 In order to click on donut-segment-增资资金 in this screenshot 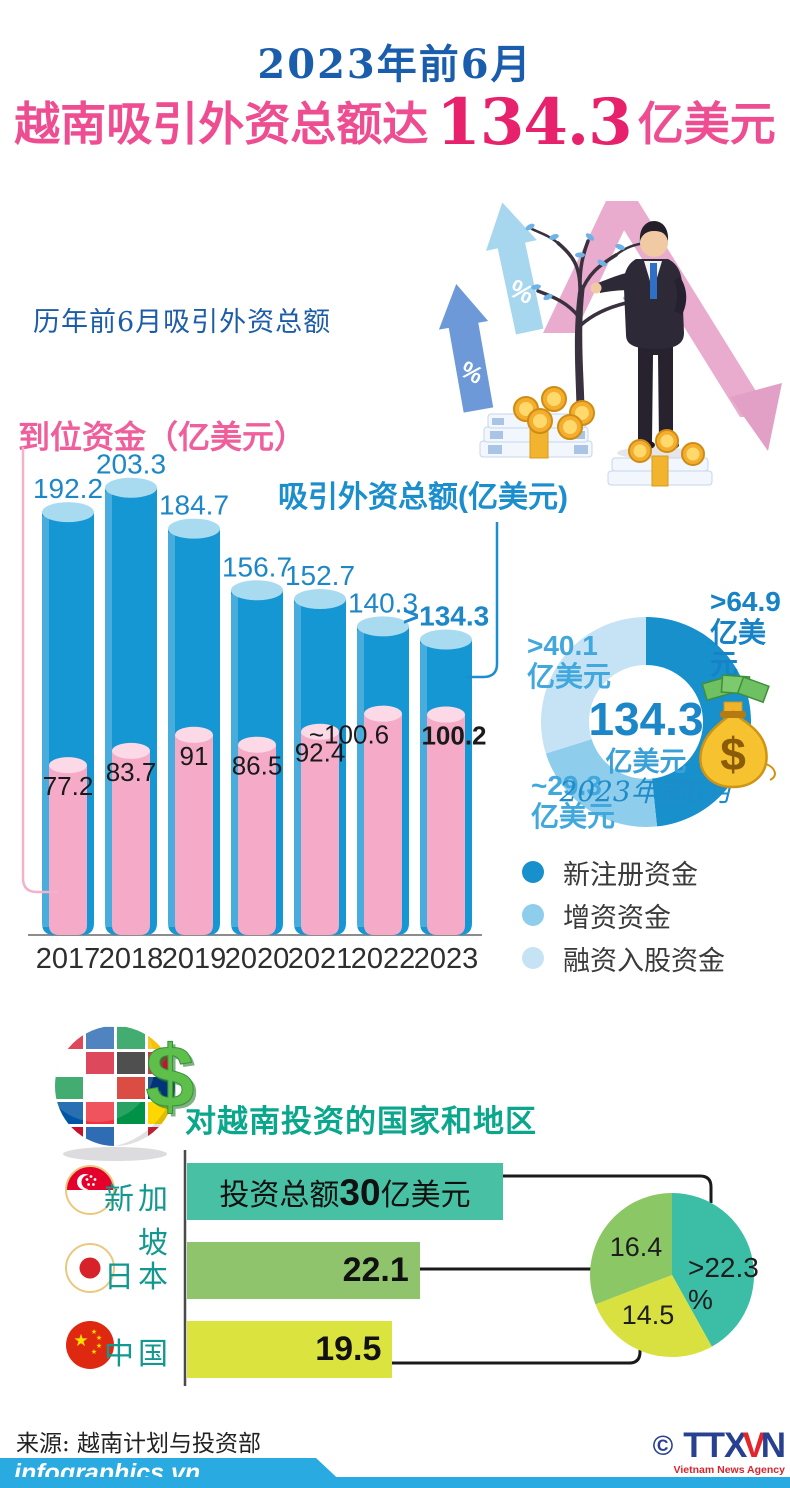, I will do `click(601, 783)`.